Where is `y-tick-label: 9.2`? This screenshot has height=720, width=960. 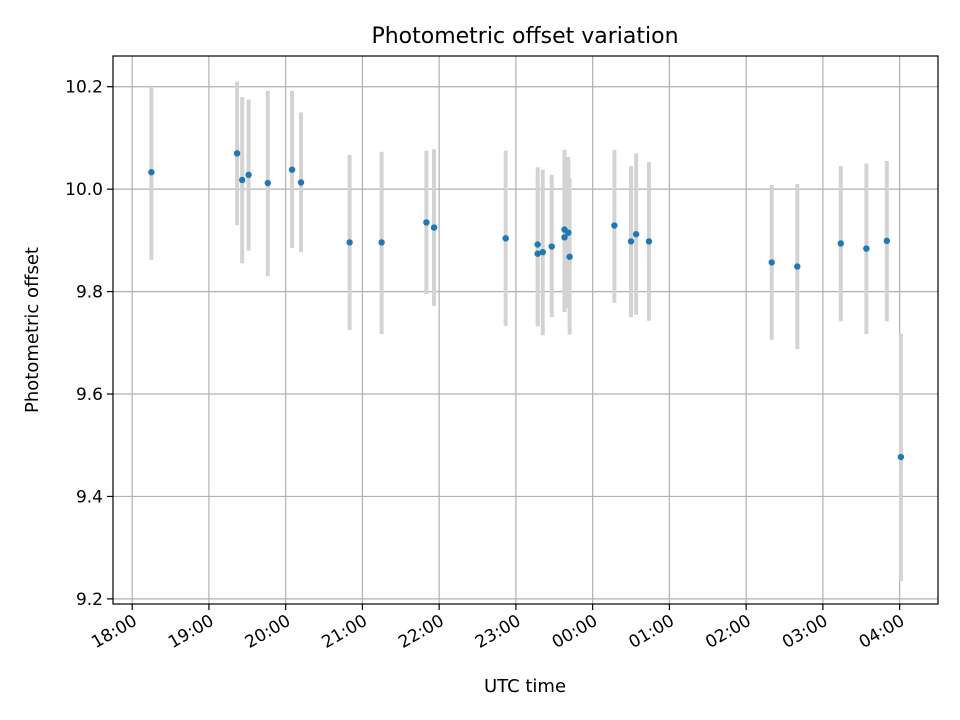 y-tick-label: 9.2 is located at coordinates (89, 600).